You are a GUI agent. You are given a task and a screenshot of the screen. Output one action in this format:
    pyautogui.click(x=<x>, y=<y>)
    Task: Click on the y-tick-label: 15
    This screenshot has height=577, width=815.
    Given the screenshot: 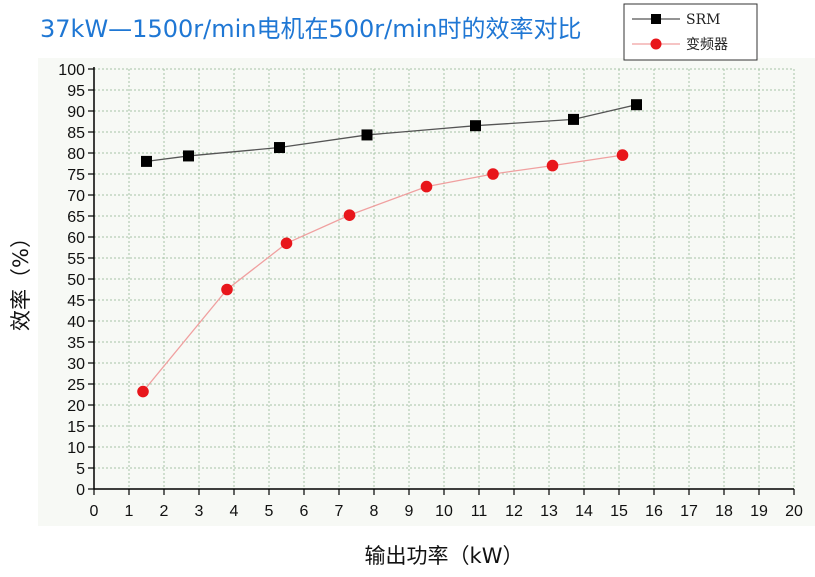 What is the action you would take?
    pyautogui.click(x=76, y=427)
    